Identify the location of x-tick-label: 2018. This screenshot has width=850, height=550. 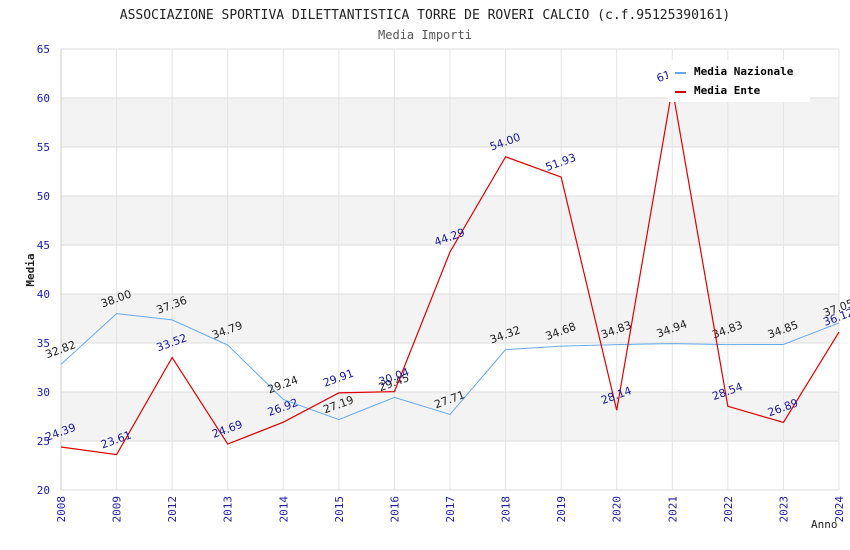
(506, 509).